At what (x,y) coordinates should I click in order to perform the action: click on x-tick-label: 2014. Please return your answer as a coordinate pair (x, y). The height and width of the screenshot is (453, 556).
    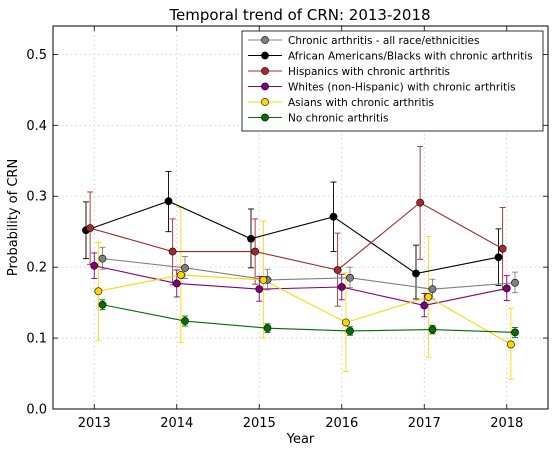
    Looking at the image, I should click on (176, 423).